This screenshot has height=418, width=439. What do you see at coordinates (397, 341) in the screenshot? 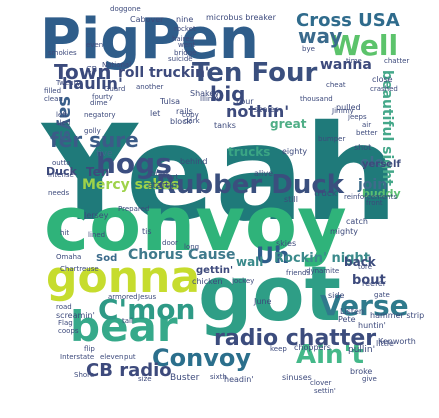
I see `cloud-word: Kenworth` at bounding box center [397, 341].